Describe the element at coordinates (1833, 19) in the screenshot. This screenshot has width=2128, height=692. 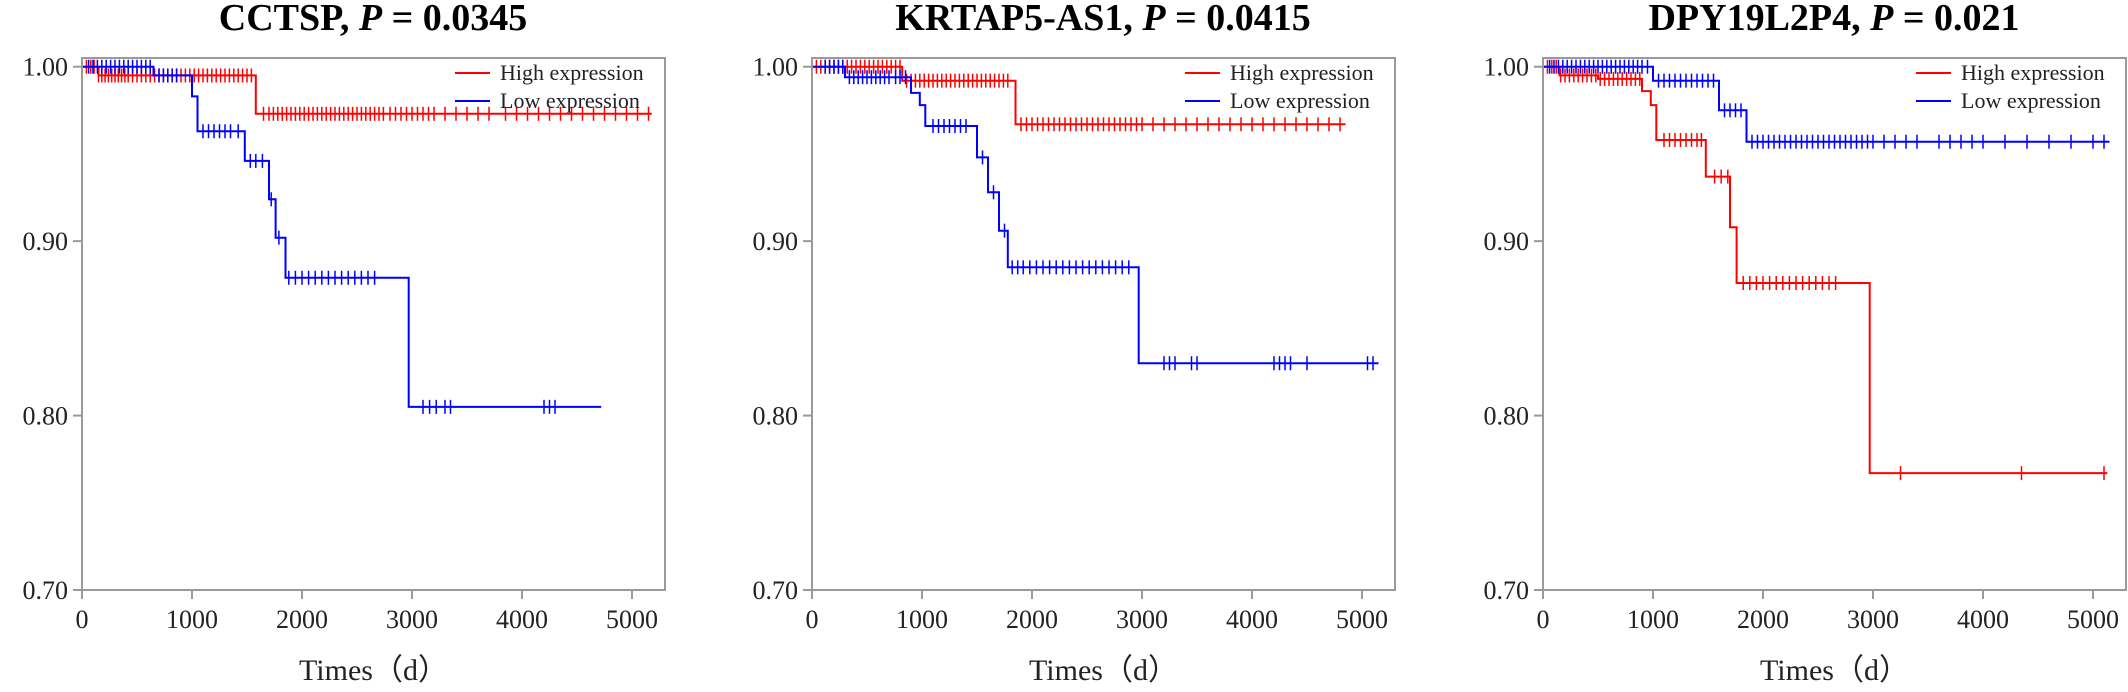
I see `panel-title: DPY19L2P4, P = 0.021` at that location.